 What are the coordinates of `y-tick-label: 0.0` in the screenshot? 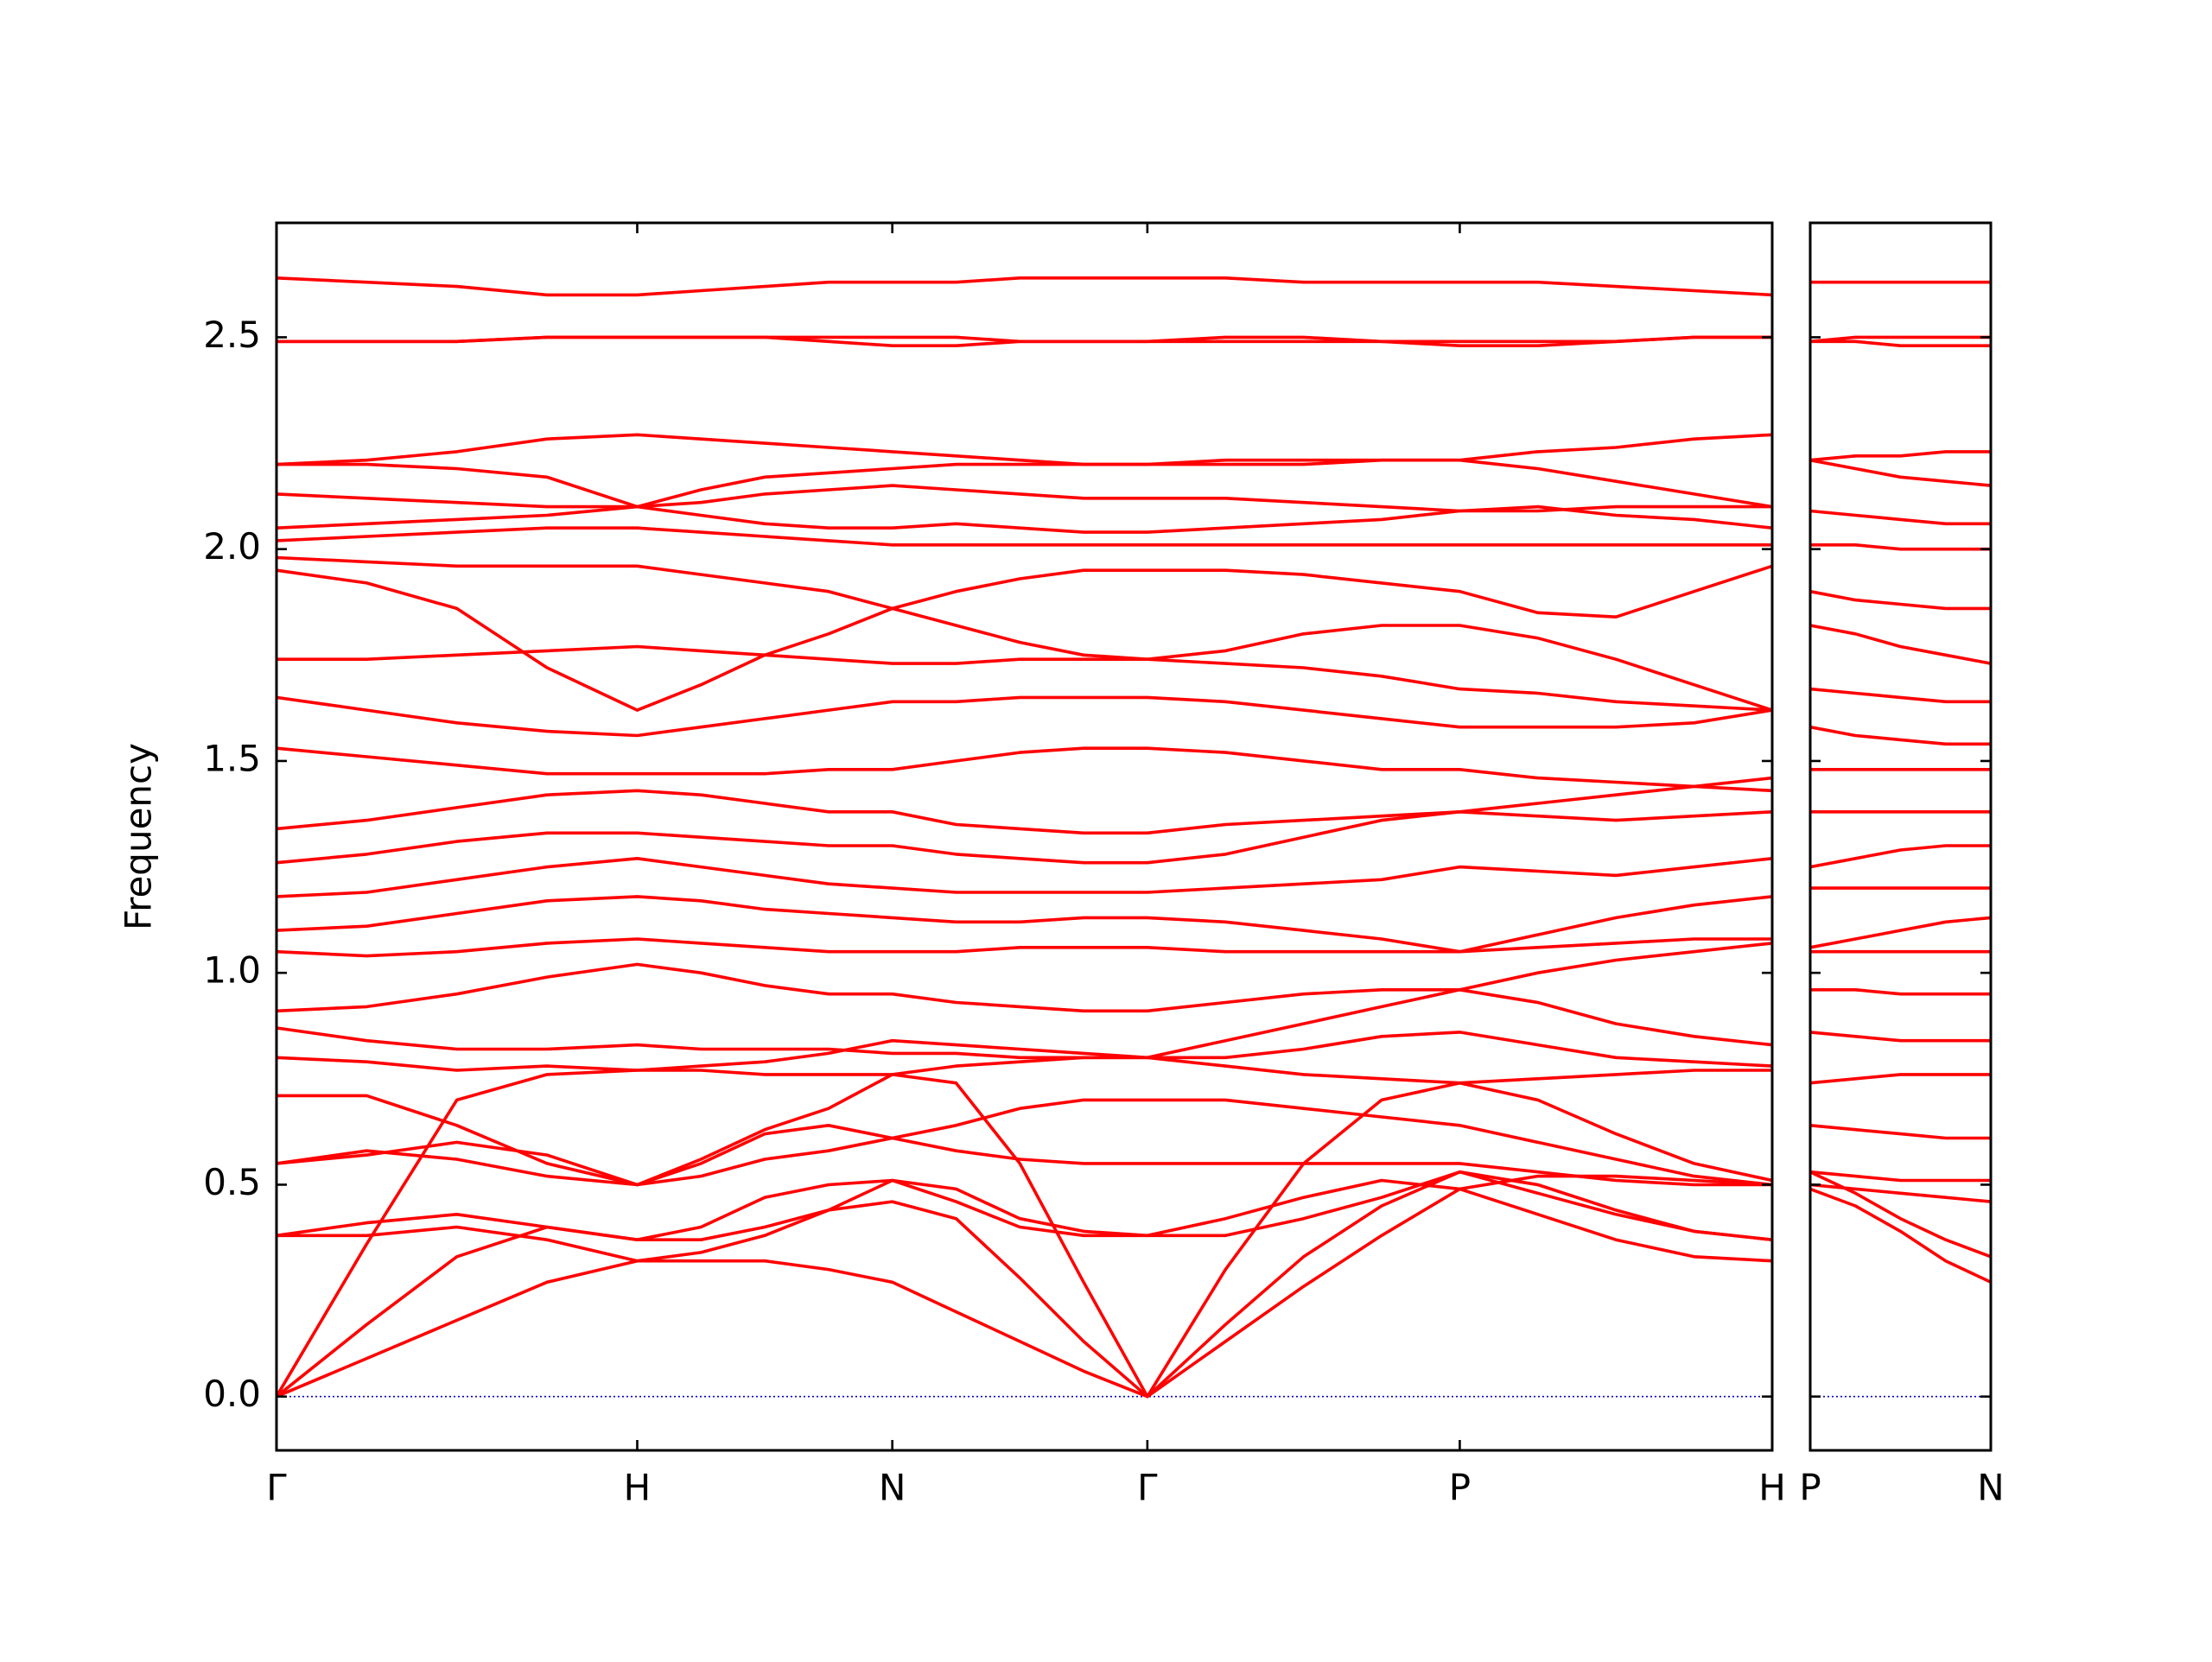 It's located at (232, 1394).